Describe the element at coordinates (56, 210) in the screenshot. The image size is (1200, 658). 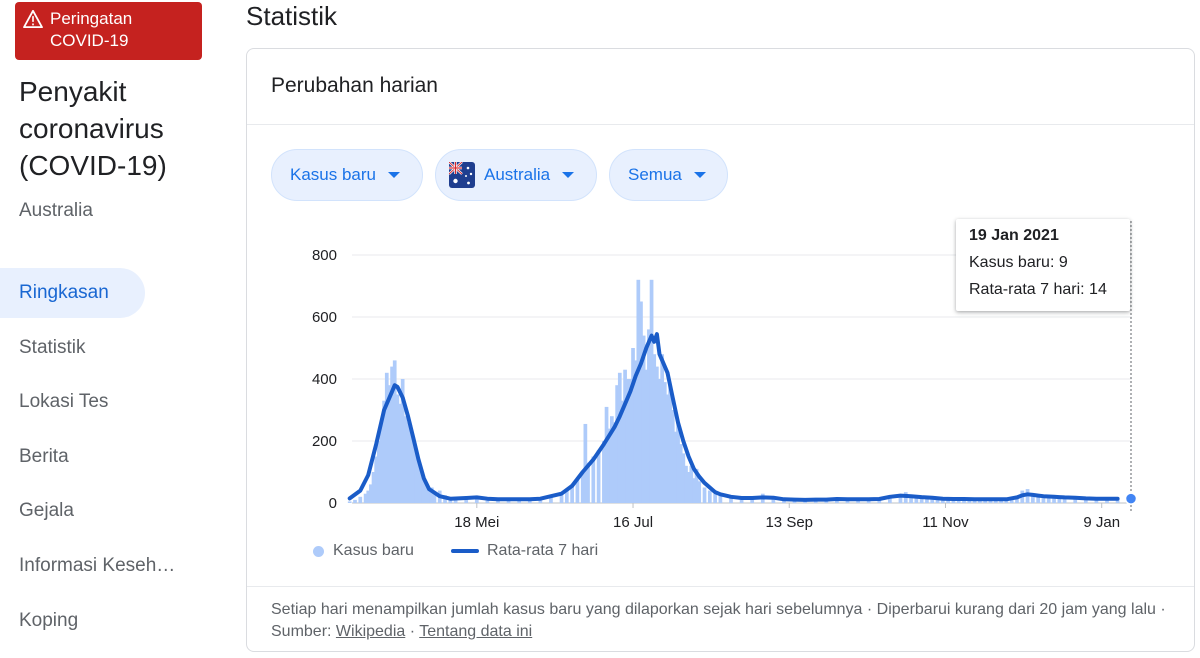
I see `country-subtitle: Australia` at that location.